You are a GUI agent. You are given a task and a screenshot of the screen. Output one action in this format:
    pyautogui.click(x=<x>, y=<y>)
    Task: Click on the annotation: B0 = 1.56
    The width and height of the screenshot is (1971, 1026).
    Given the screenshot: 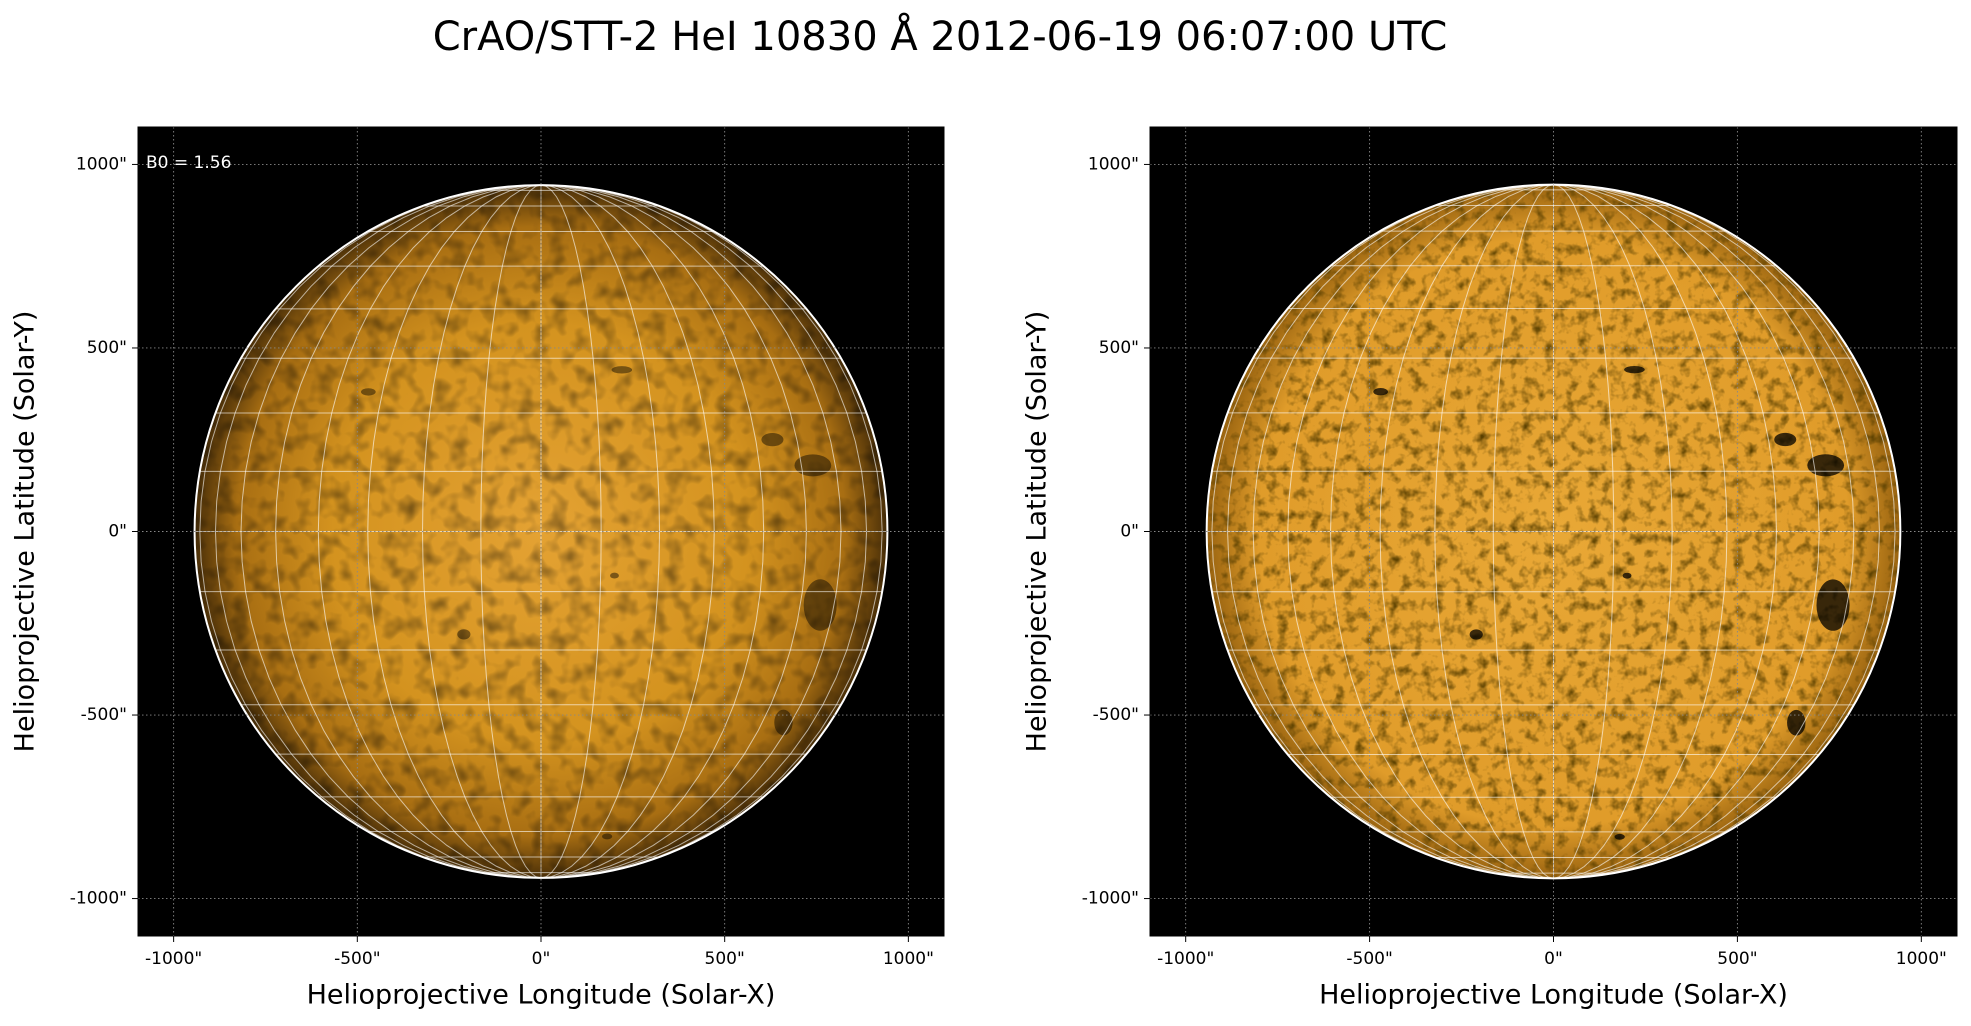 What is the action you would take?
    pyautogui.click(x=188, y=163)
    